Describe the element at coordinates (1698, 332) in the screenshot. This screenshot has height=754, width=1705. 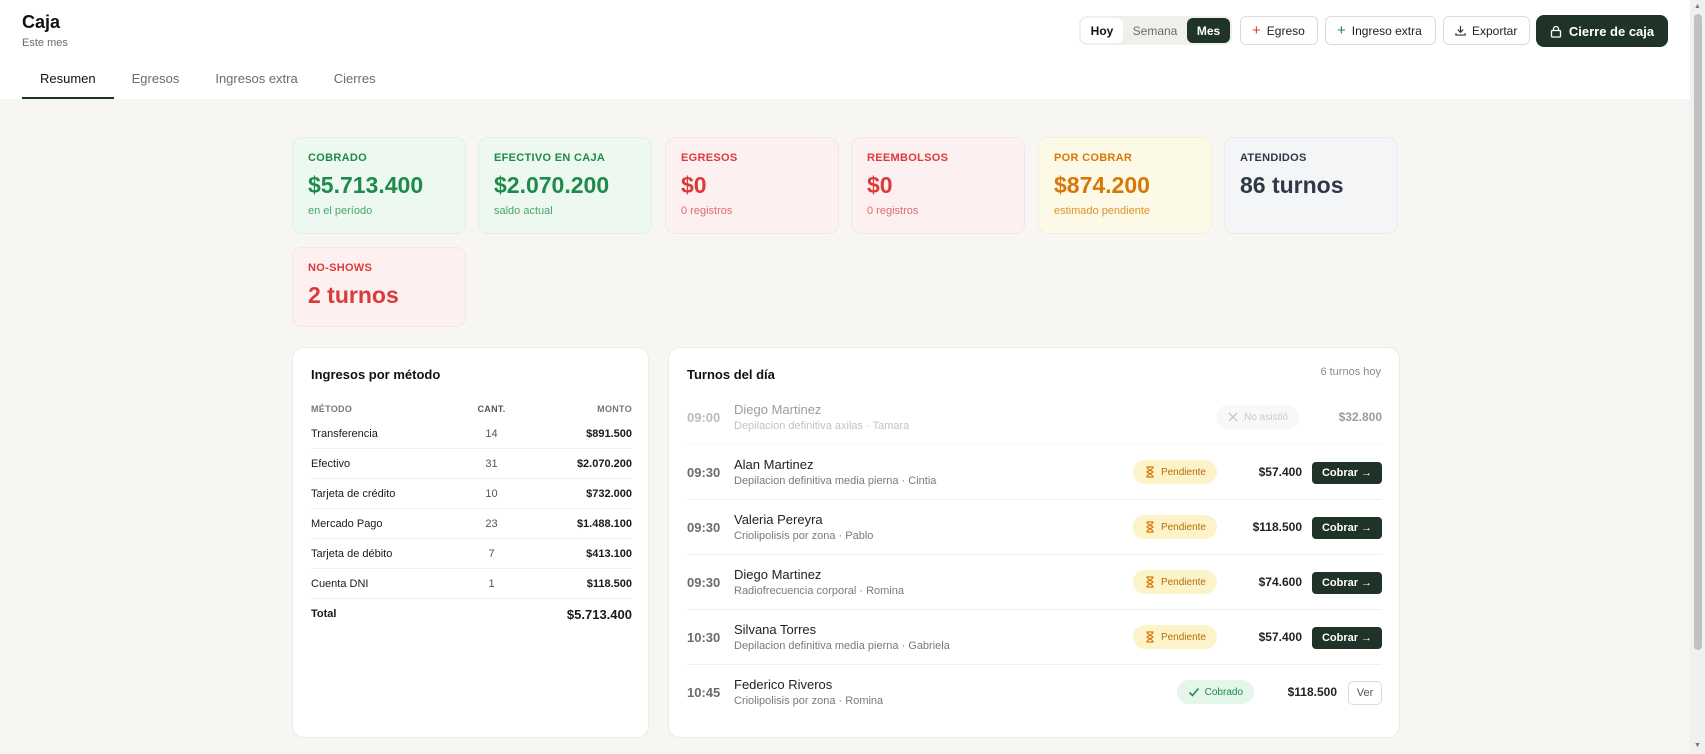
I see `scroll-thumb` at that location.